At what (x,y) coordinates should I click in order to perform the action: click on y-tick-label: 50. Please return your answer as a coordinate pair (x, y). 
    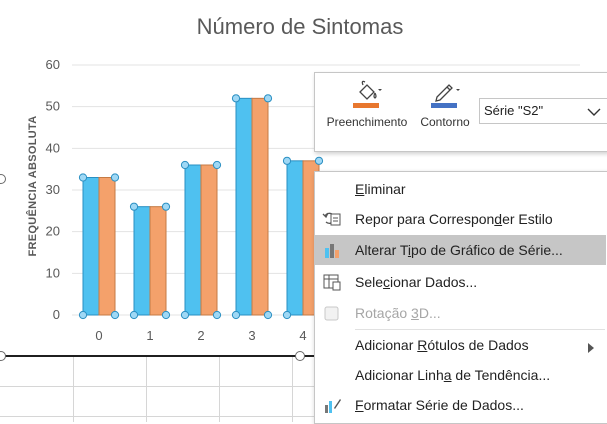
    Looking at the image, I should click on (53, 106).